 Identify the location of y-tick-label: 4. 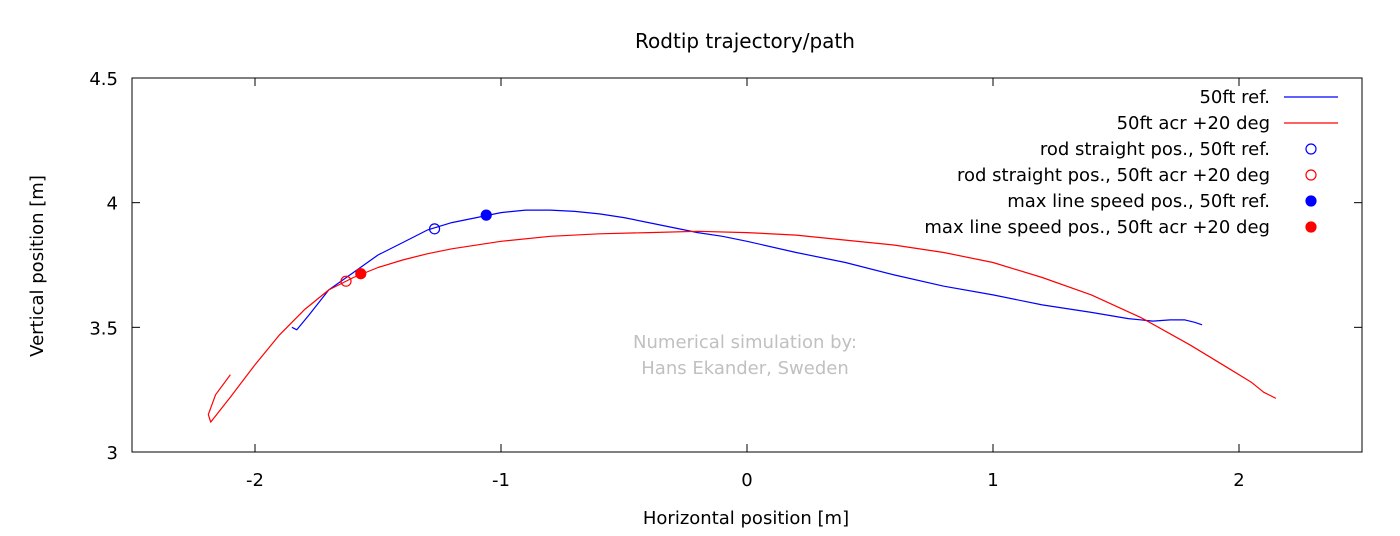
(112, 204).